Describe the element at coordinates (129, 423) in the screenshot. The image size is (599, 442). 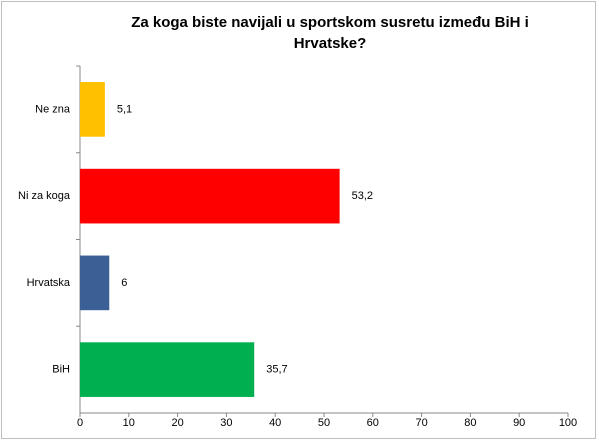
I see `x-tick-label: 10` at that location.